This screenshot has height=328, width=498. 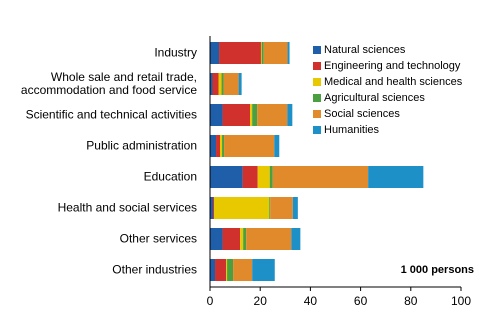 What do you see at coordinates (311, 301) in the screenshot?
I see `x-tick-label: 40` at bounding box center [311, 301].